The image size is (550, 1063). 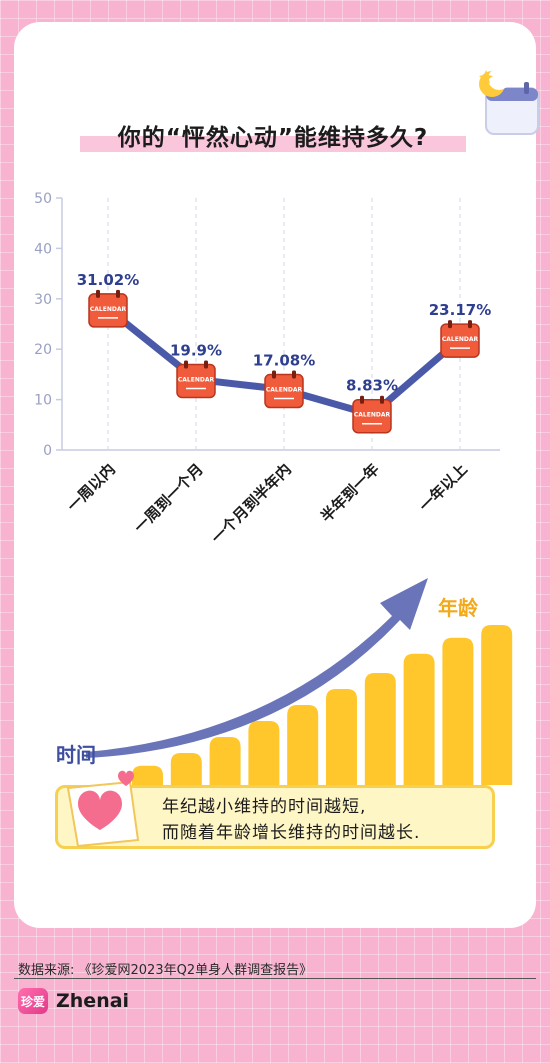 What do you see at coordinates (43, 401) in the screenshot?
I see `y-tick-label: 10` at bounding box center [43, 401].